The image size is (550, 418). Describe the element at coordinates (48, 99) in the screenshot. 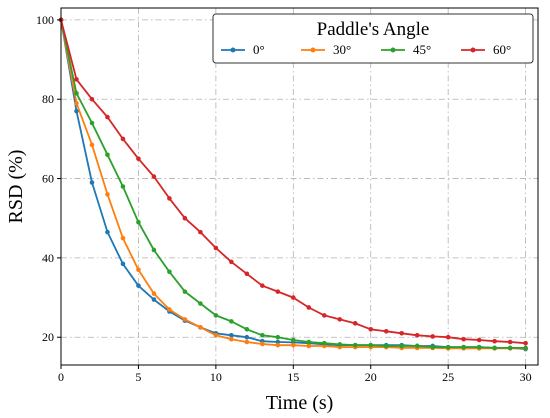

I see `y-tick-label: 80` at that location.